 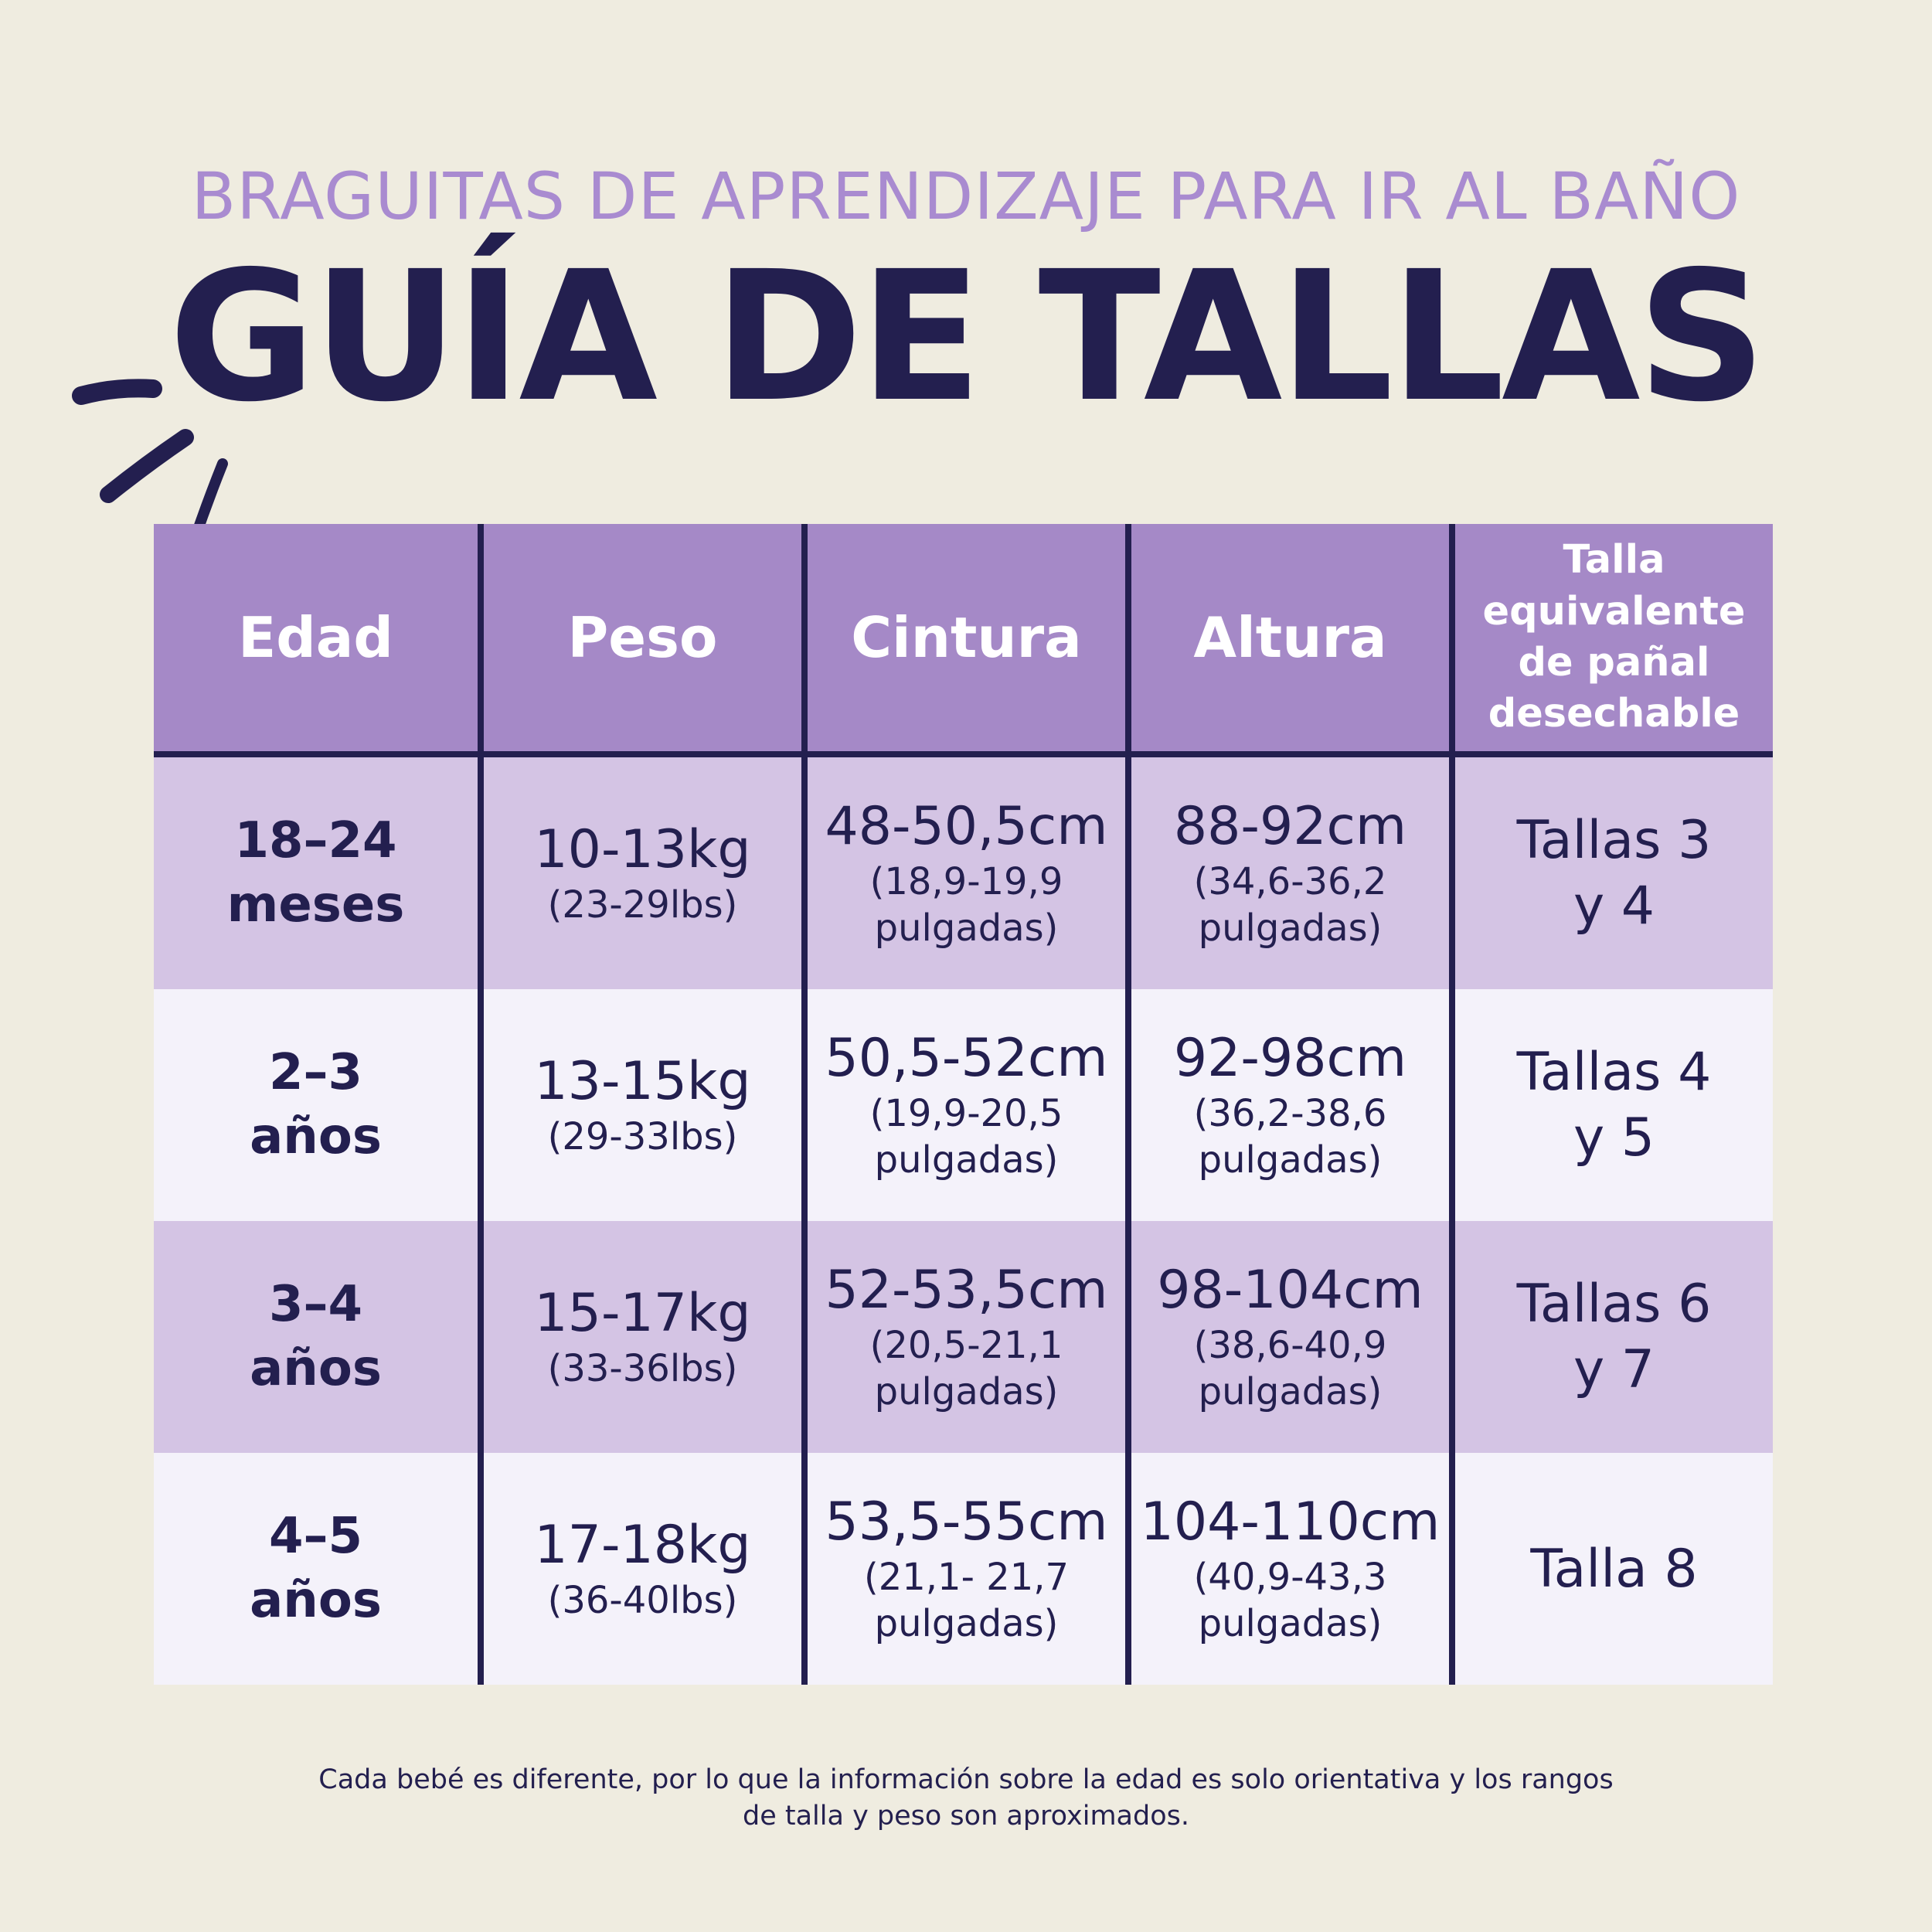 What do you see at coordinates (967, 1059) in the screenshot?
I see `cintura-main: 50,5-52cm` at bounding box center [967, 1059].